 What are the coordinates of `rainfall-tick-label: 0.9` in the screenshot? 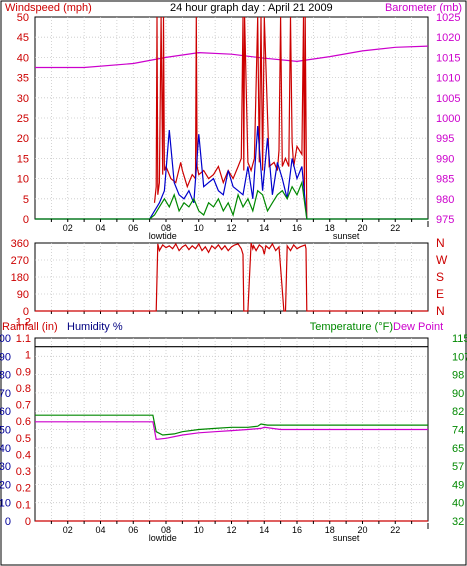 It's located at (23, 372).